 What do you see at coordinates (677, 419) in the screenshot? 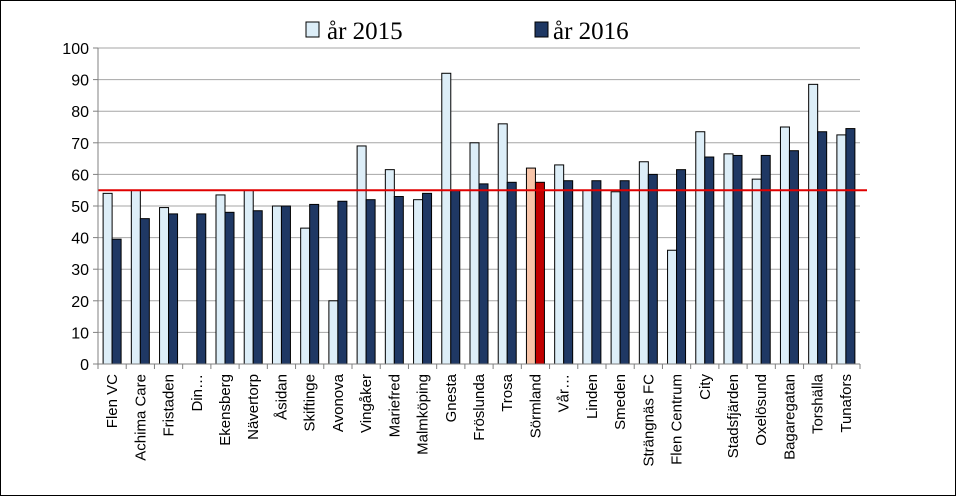
I see `category-label: Flen Centrum` at bounding box center [677, 419].